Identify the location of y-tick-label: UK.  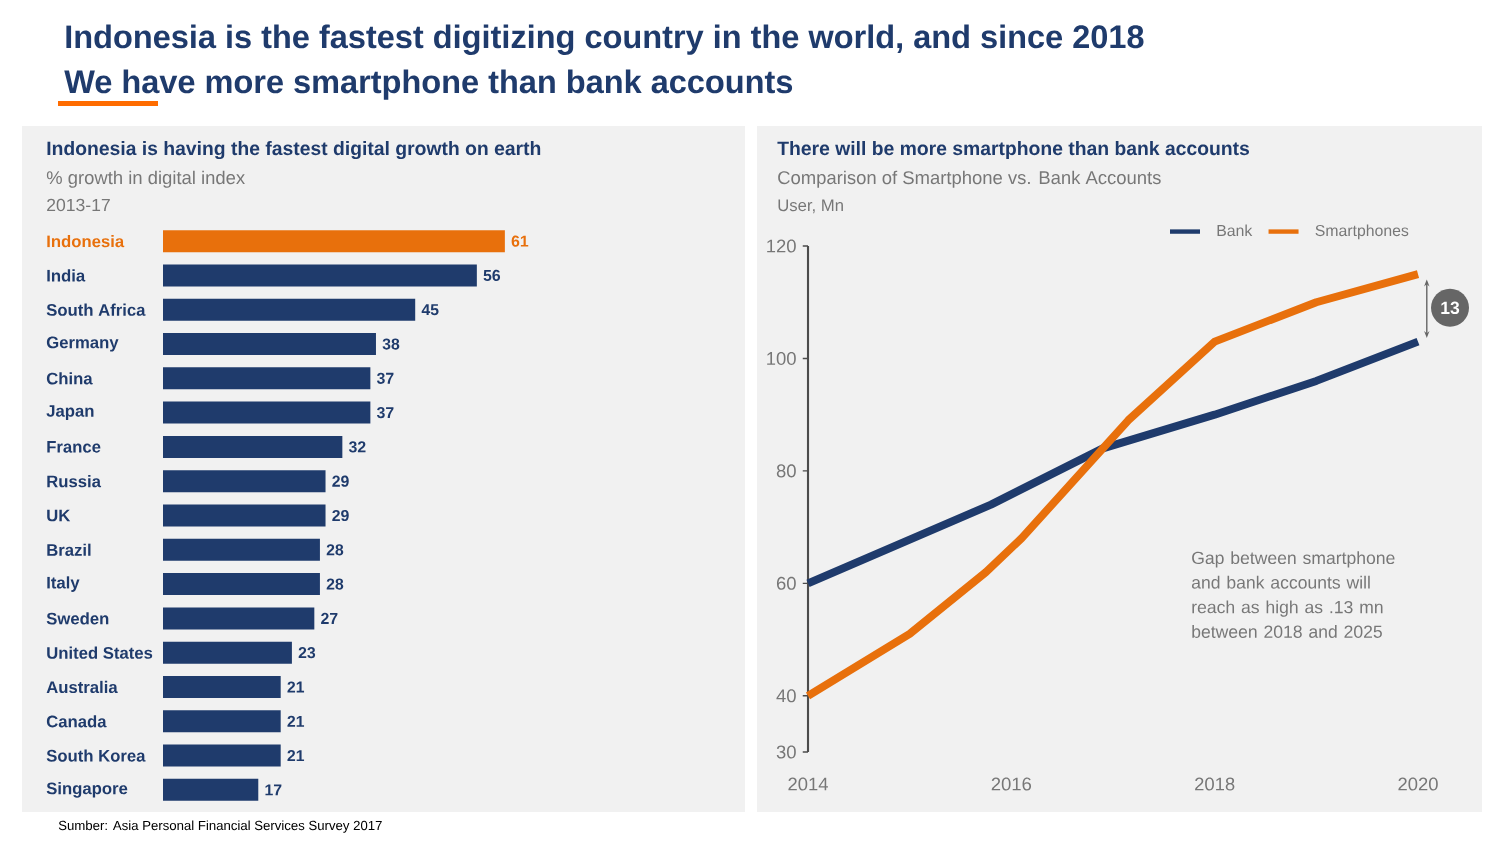
(59, 515).